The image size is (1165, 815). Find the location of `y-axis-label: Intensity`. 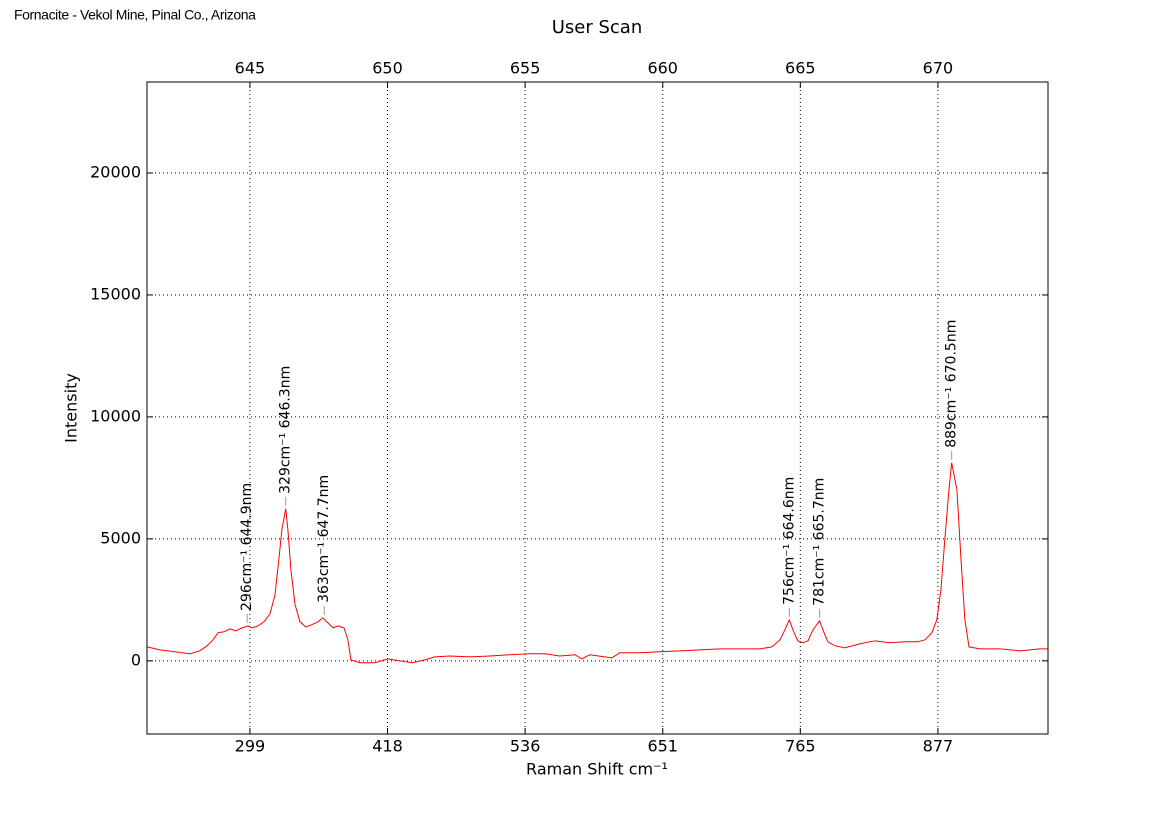

y-axis-label: Intensity is located at coordinates (71, 408).